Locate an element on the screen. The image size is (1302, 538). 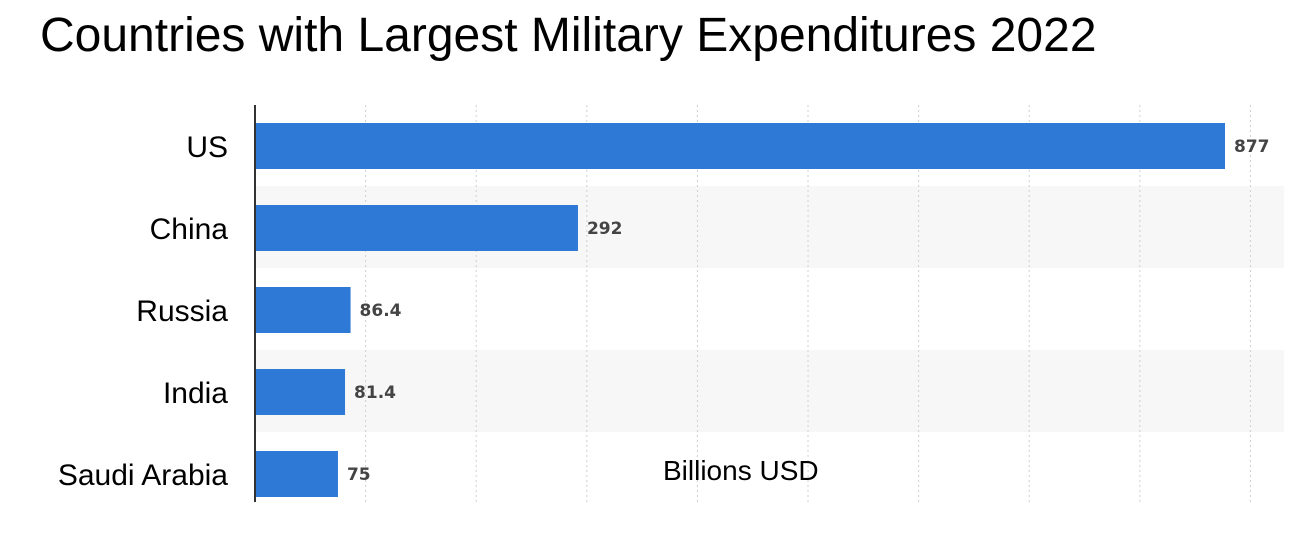
value-label: 75 is located at coordinates (359, 475).